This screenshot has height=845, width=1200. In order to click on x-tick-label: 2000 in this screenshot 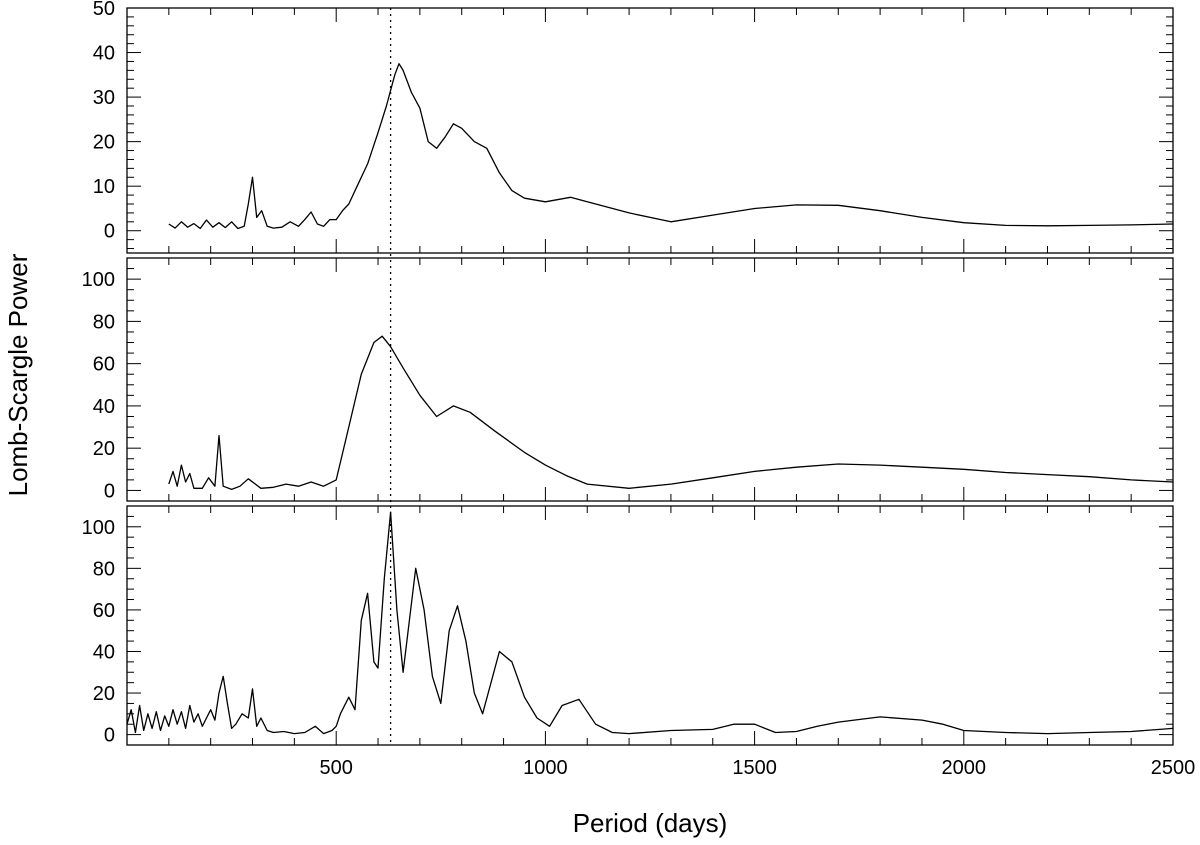, I will do `click(964, 768)`.